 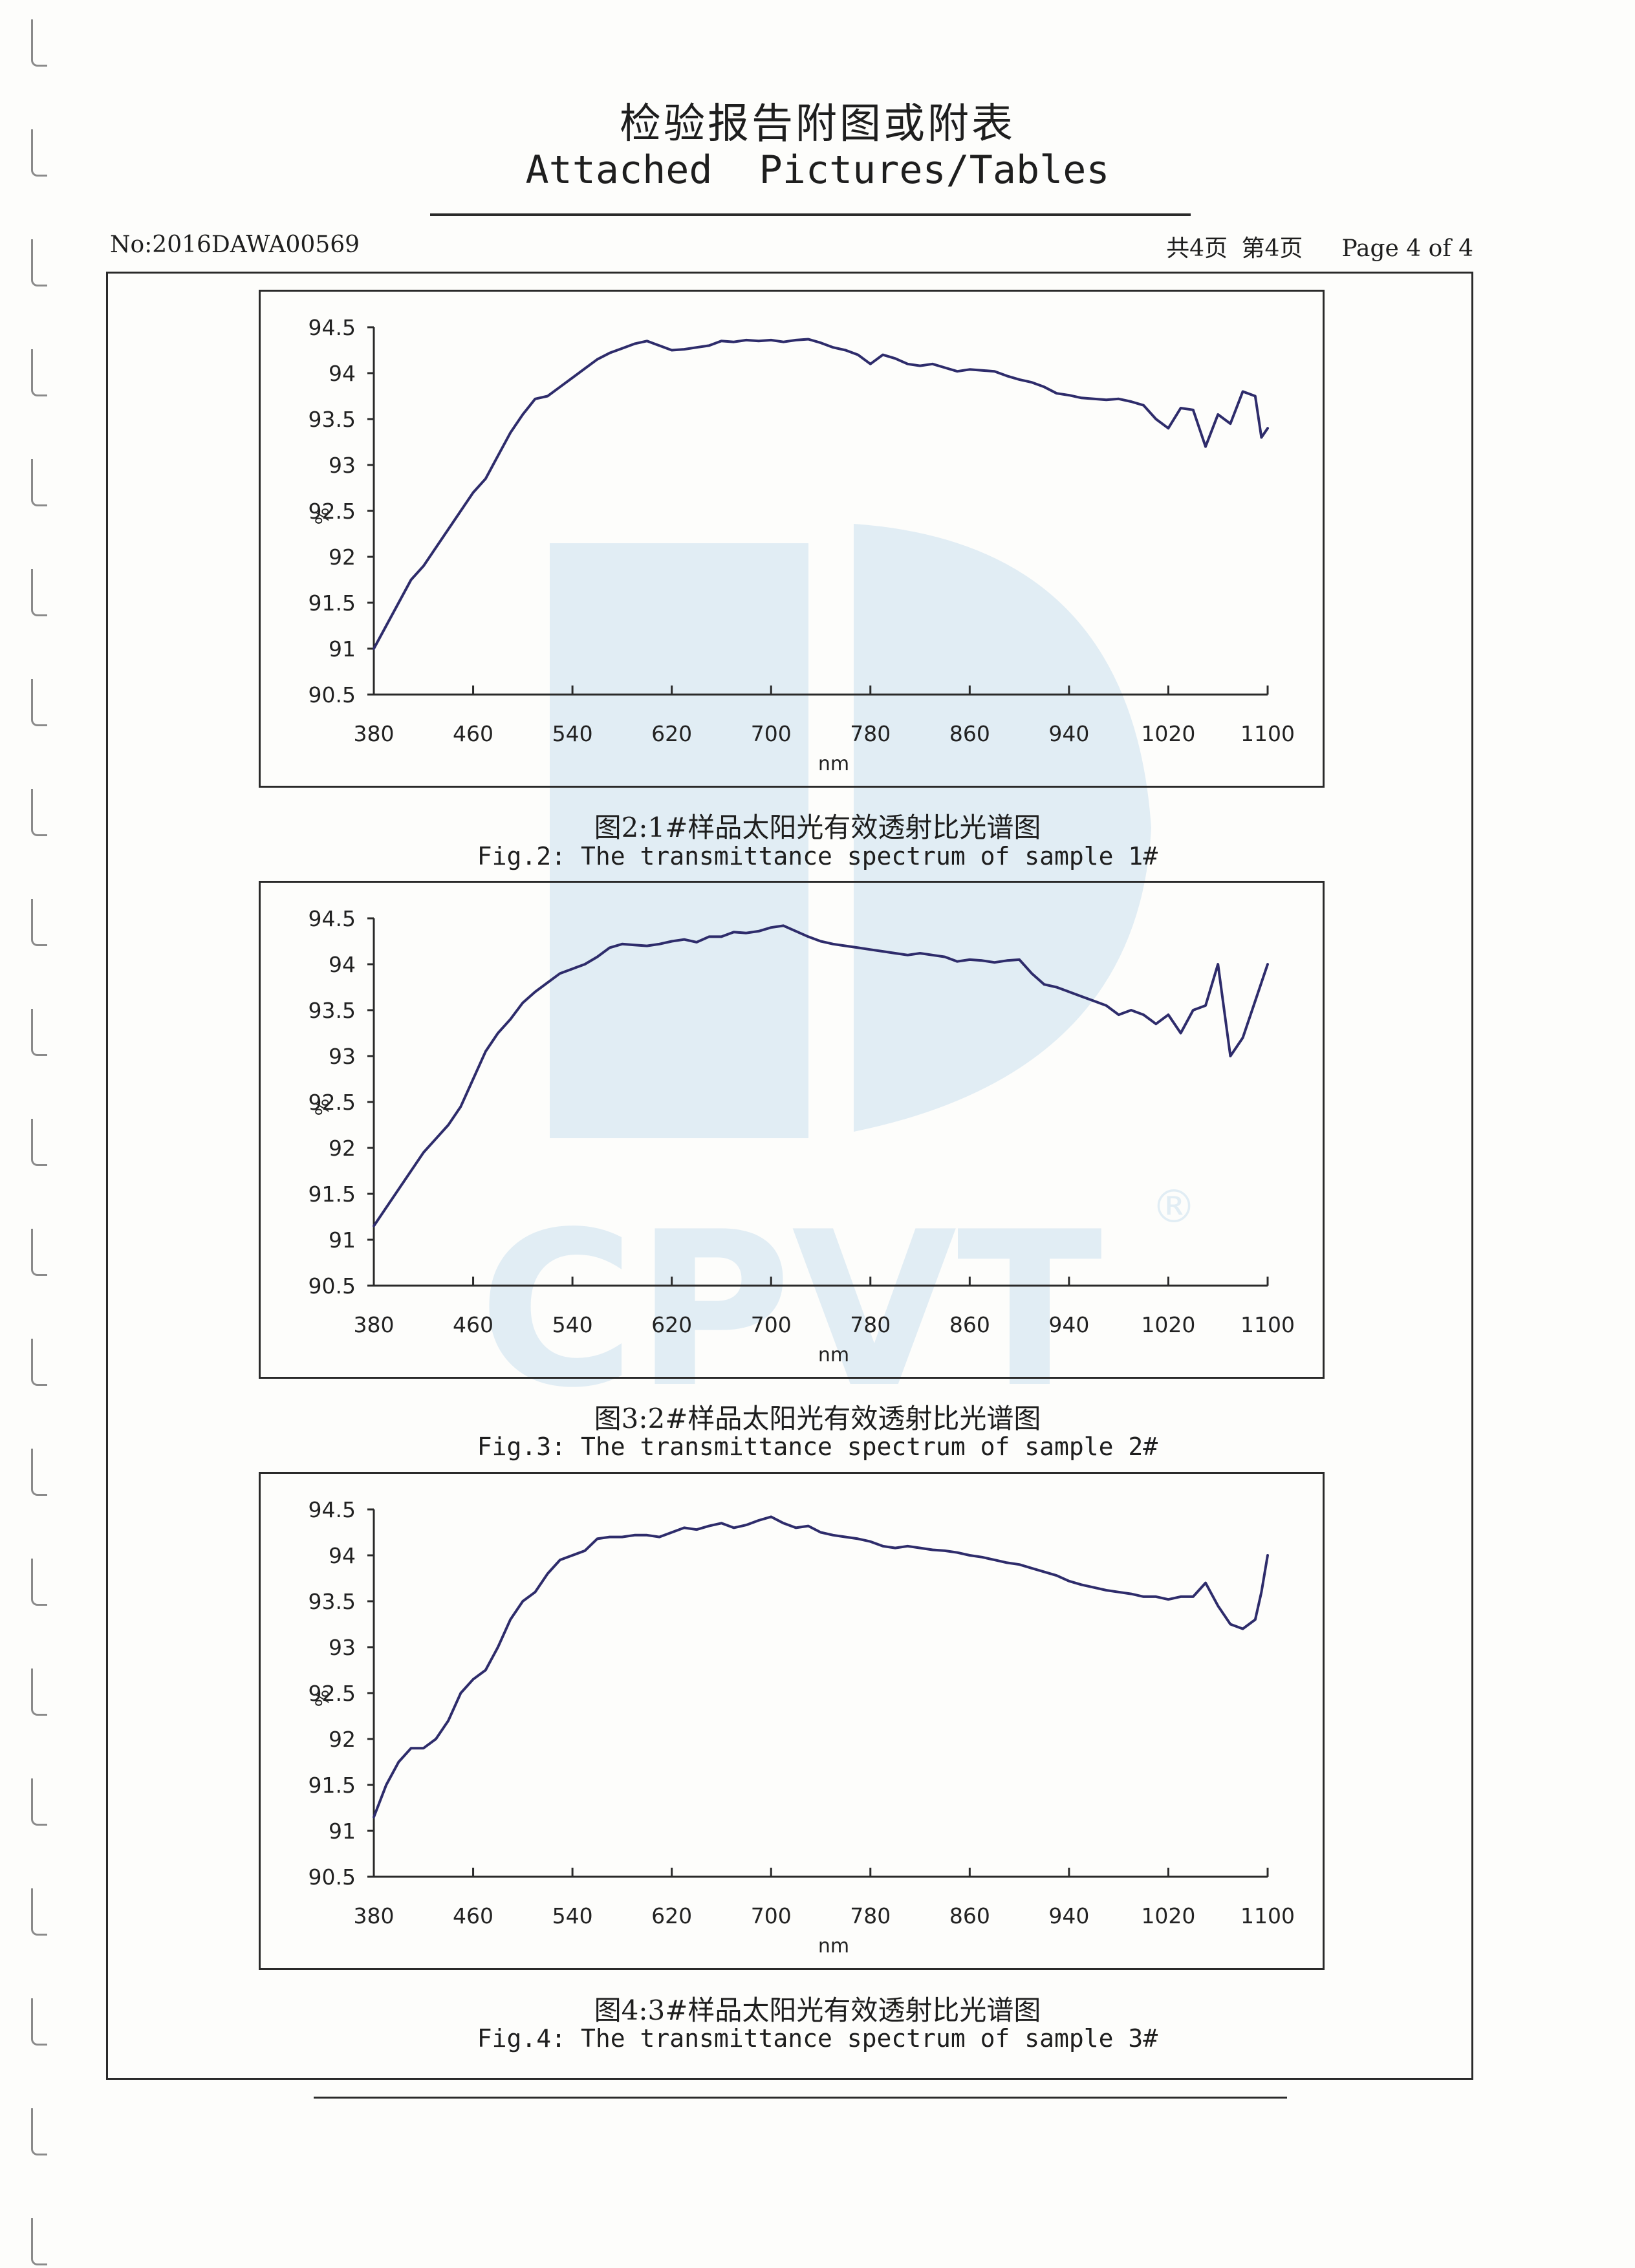 What do you see at coordinates (817, 1418) in the screenshot?
I see `caption-cn-fig3: 图3:2#样品太阳光有效透射比光谱图` at bounding box center [817, 1418].